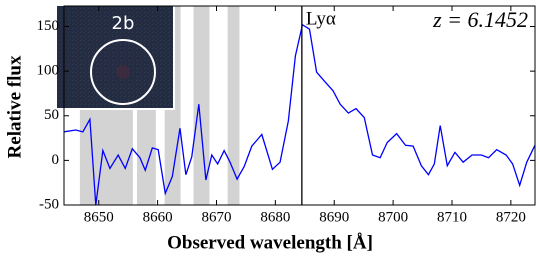  I want to click on aperture-circle, so click(123, 72).